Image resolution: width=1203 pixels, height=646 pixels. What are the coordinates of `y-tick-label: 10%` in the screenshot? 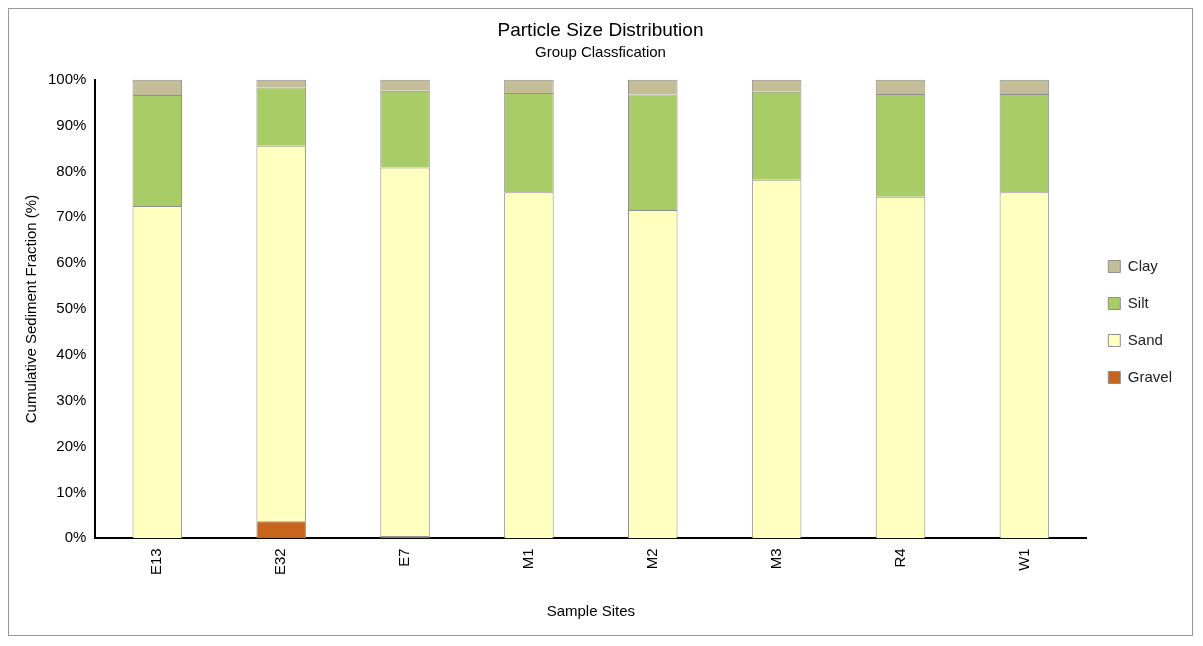 It's located at (71, 491).